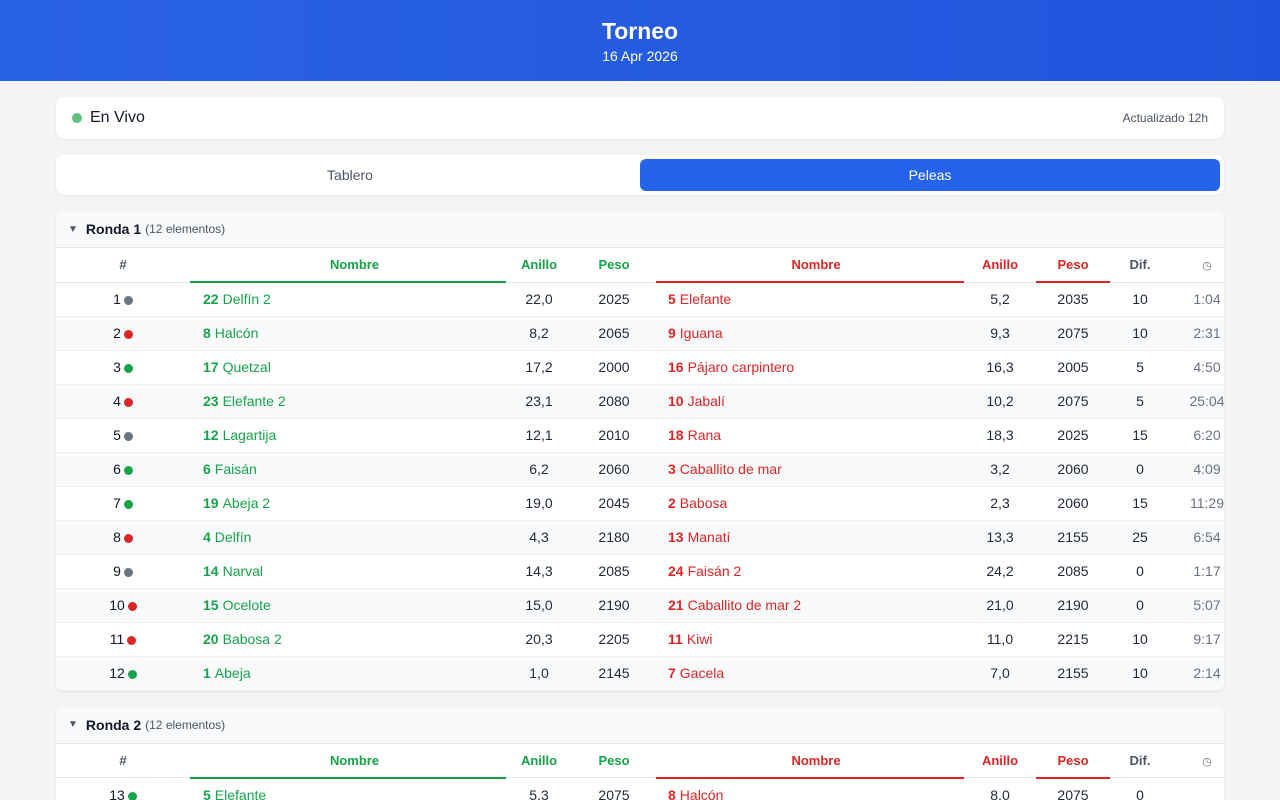 The height and width of the screenshot is (800, 1280). Describe the element at coordinates (539, 299) in the screenshot. I see `green-ring: 22,0` at that location.